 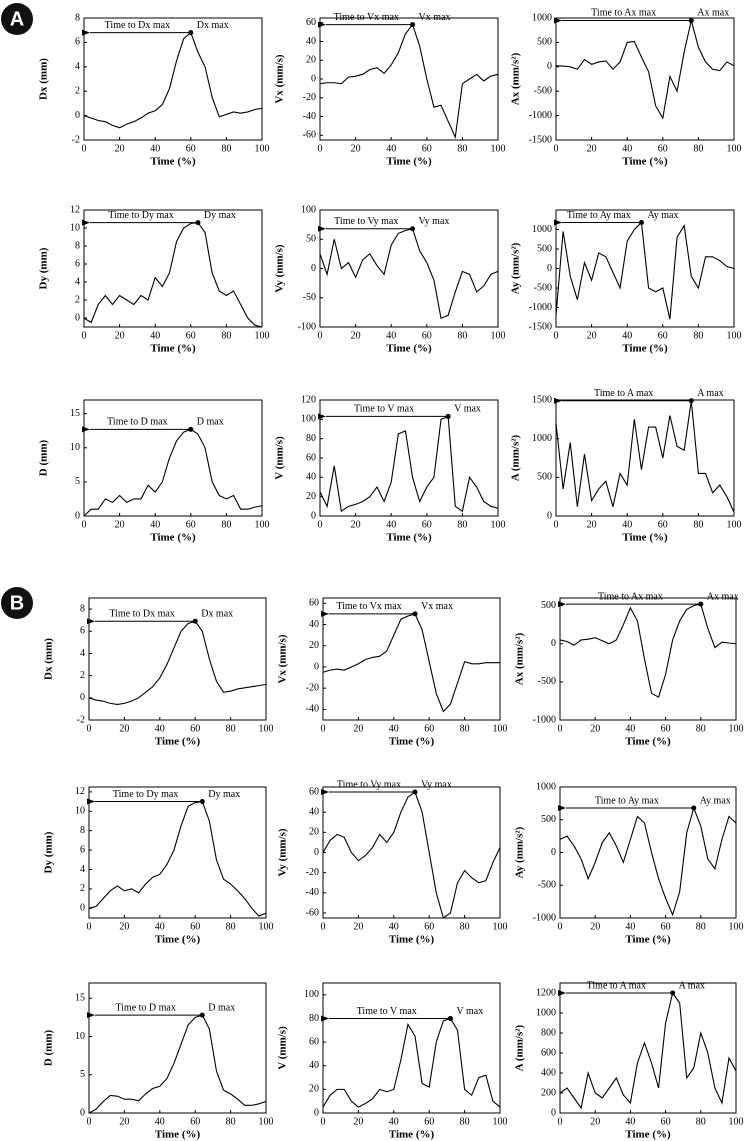 I want to click on peak-label: Vy max, so click(x=434, y=221).